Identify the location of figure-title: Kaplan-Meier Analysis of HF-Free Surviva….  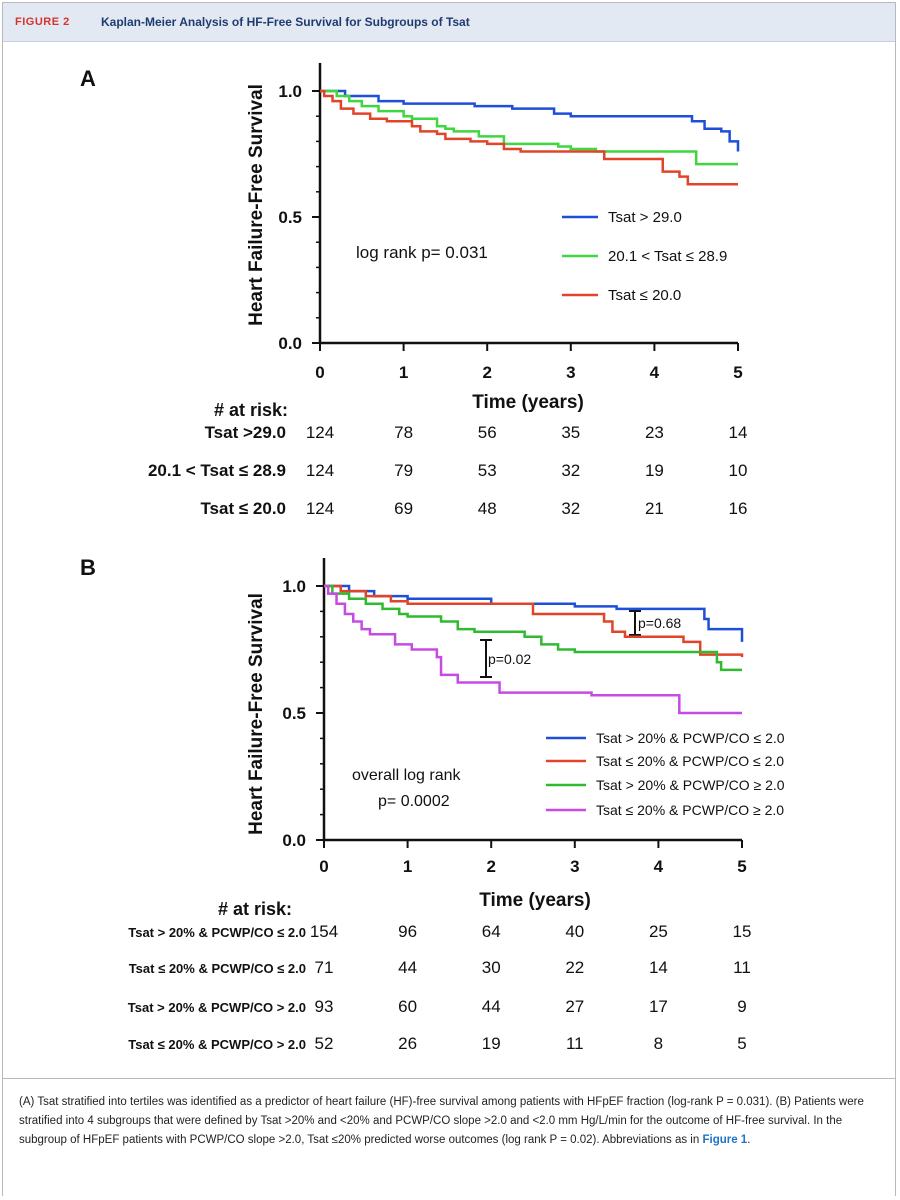
(285, 22).